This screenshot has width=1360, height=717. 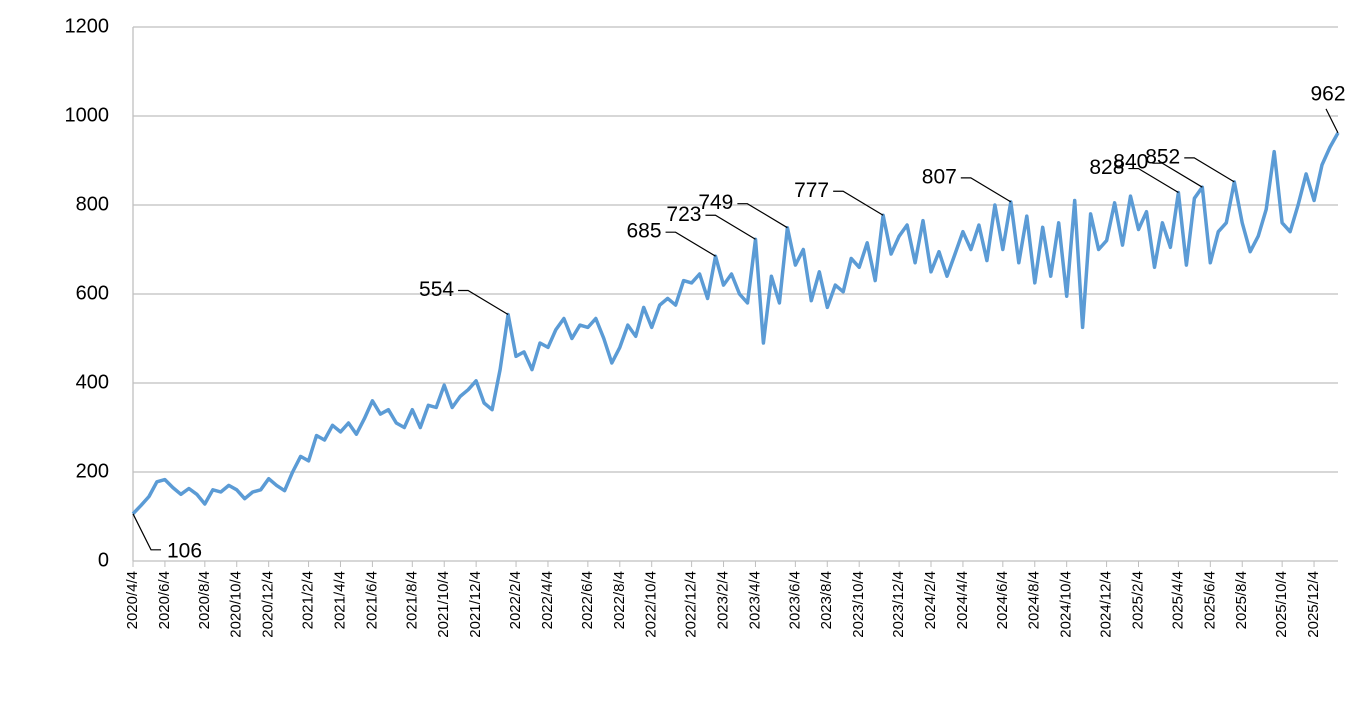 I want to click on x-tick-label: 2020/6/4, so click(x=164, y=600).